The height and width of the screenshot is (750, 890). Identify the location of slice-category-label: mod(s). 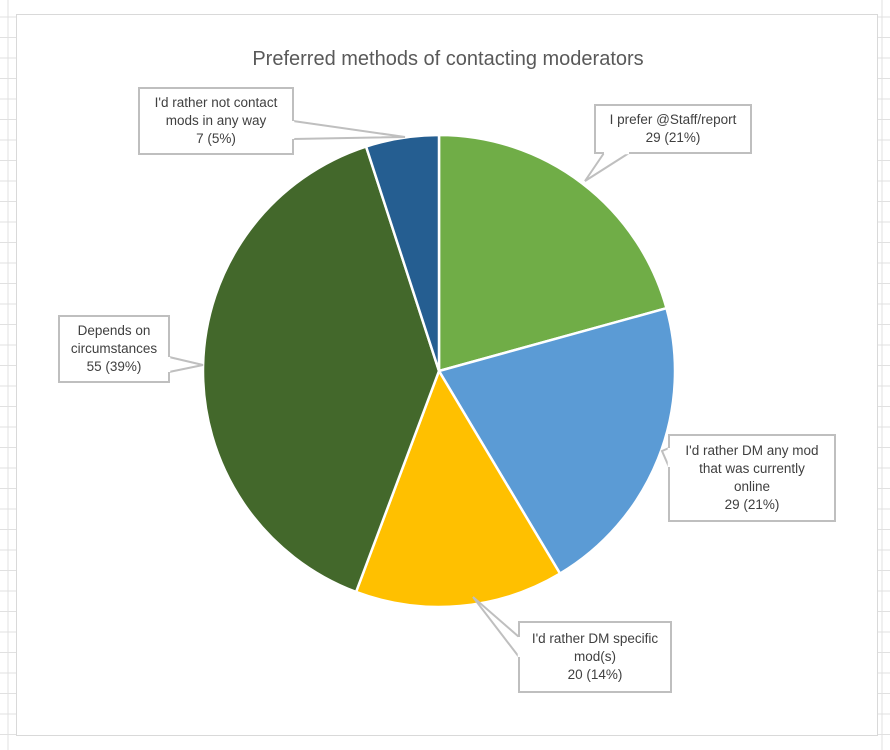
(595, 656).